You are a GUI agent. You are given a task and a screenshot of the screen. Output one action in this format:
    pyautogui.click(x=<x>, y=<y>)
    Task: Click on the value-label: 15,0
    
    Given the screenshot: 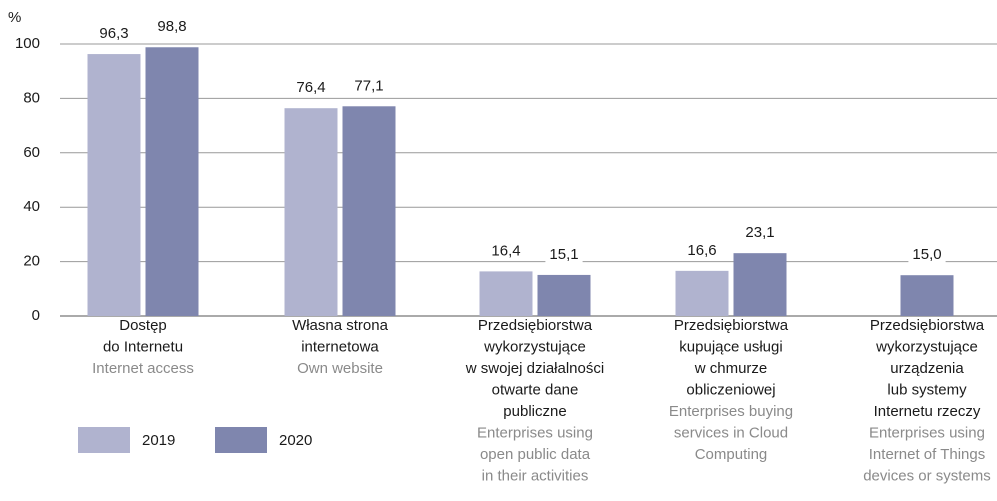 What is the action you would take?
    pyautogui.click(x=926, y=254)
    